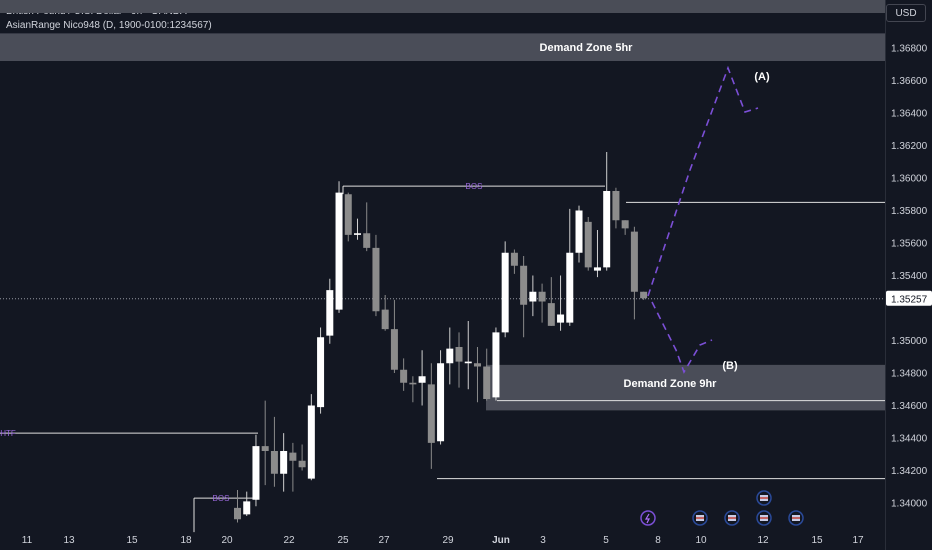  Describe the element at coordinates (442, 6) in the screenshot. I see `header-band` at that location.